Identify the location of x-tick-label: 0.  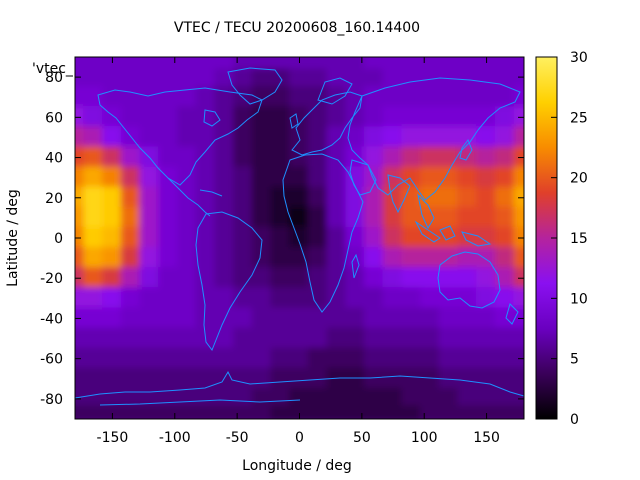
(299, 438).